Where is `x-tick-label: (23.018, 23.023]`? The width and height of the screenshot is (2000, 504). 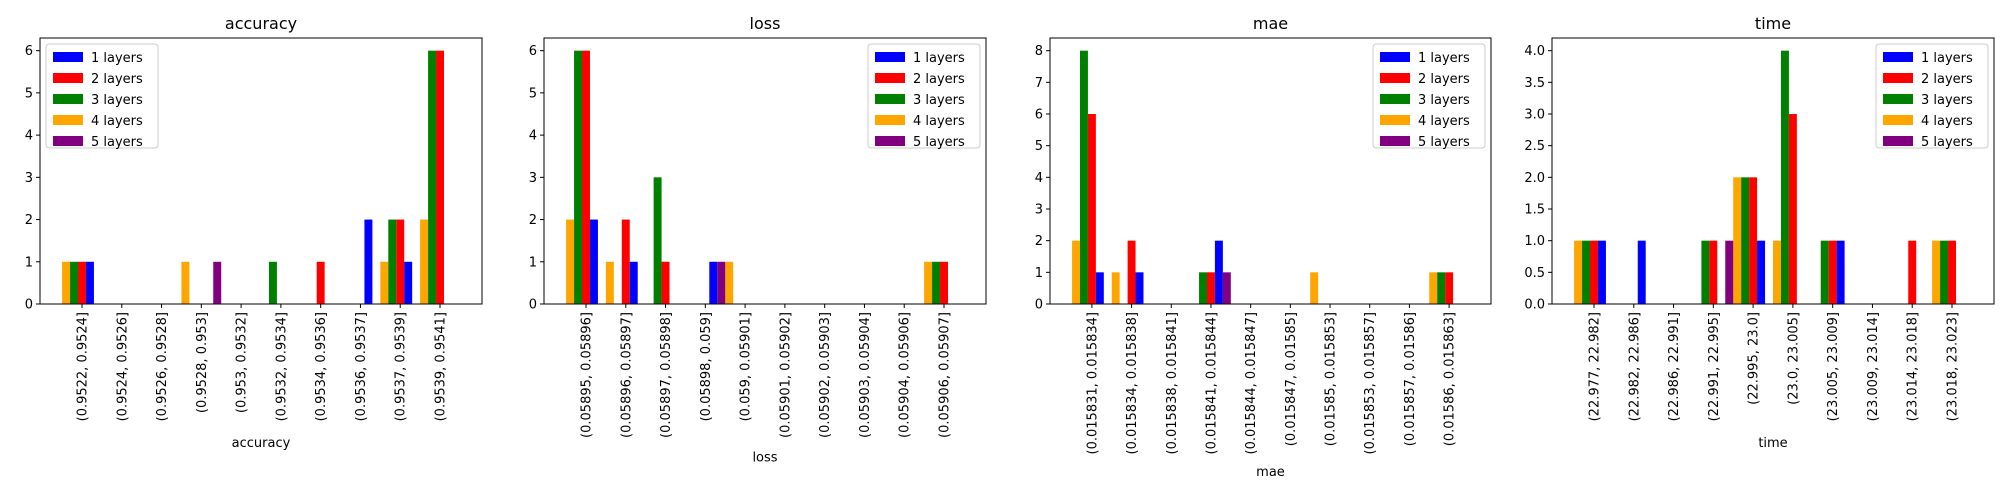
x-tick-label: (23.018, 23.023] is located at coordinates (1953, 366).